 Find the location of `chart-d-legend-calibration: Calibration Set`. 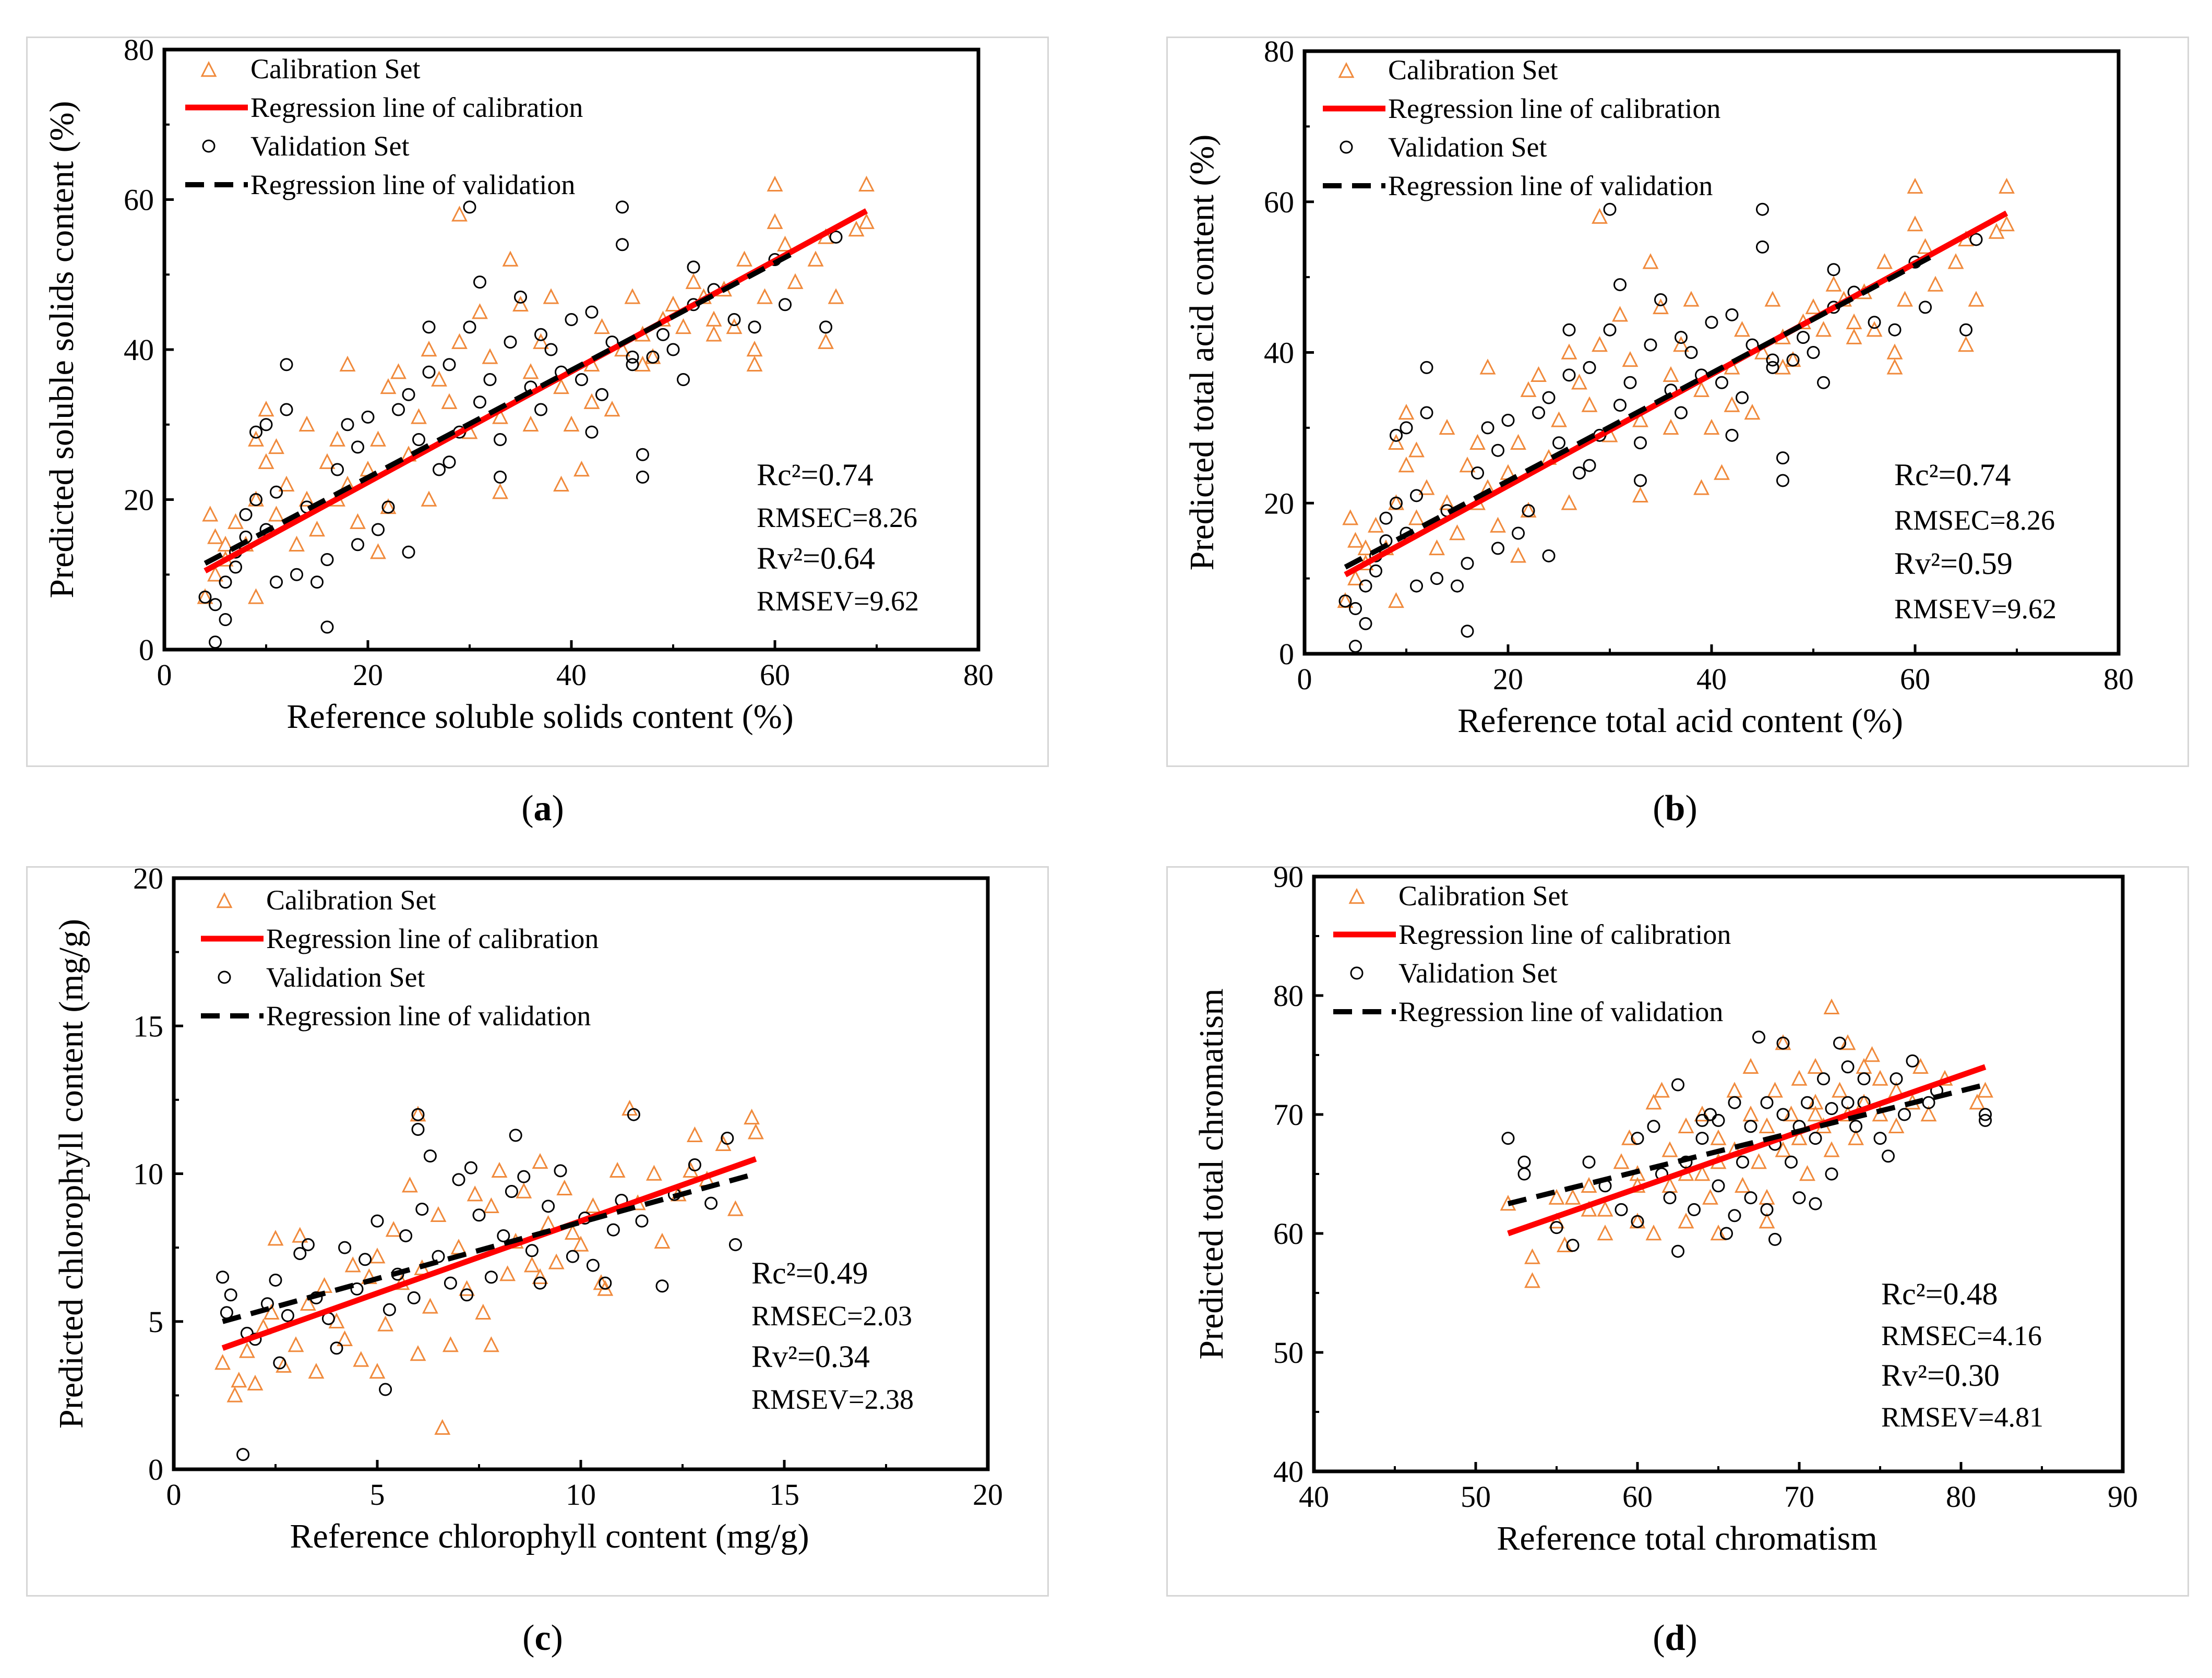

chart-d-legend-calibration: Calibration Set is located at coordinates (1483, 896).